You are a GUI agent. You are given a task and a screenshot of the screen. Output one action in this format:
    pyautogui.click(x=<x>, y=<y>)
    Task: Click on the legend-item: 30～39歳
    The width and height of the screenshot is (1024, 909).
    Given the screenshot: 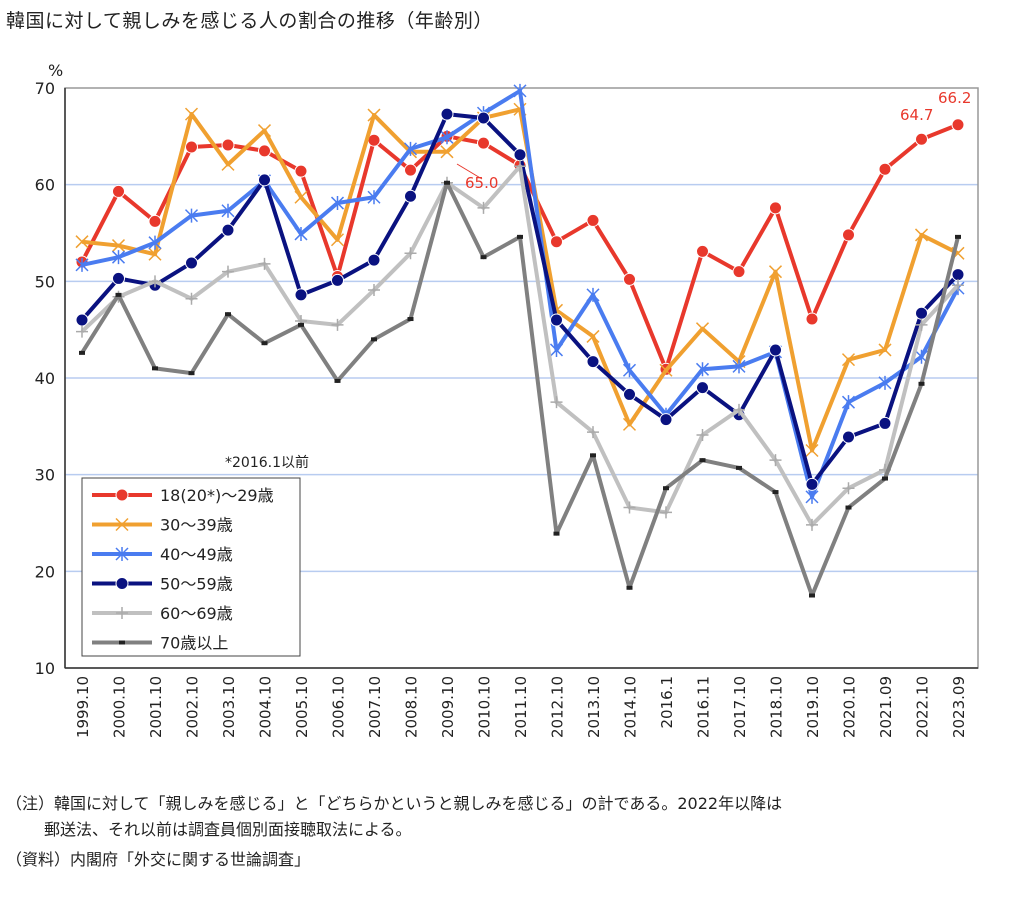 What is the action you would take?
    pyautogui.click(x=162, y=525)
    